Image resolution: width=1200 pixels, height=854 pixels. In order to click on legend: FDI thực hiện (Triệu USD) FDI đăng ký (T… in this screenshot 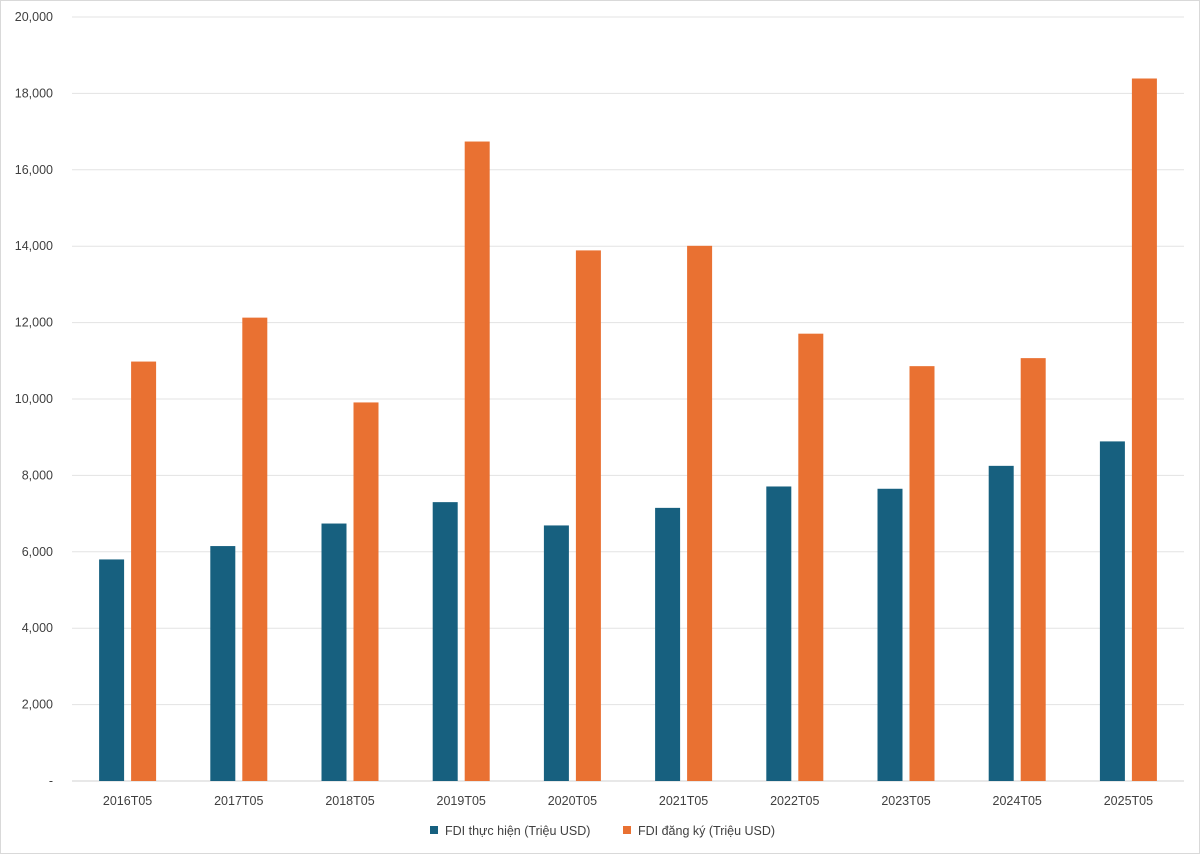, I will do `click(602, 831)`.